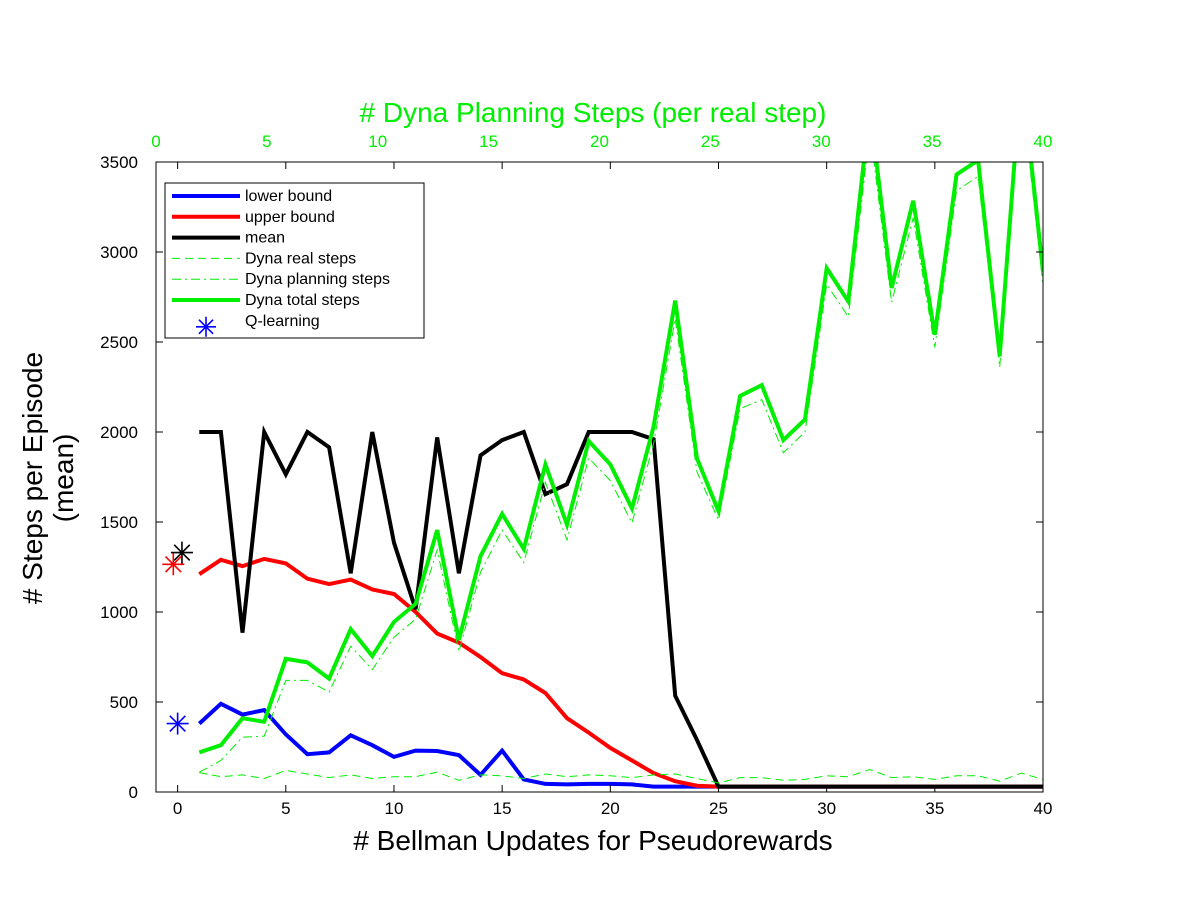 Image resolution: width=1200 pixels, height=900 pixels. Describe the element at coordinates (119, 522) in the screenshot. I see `y-tick-label: 1500` at that location.